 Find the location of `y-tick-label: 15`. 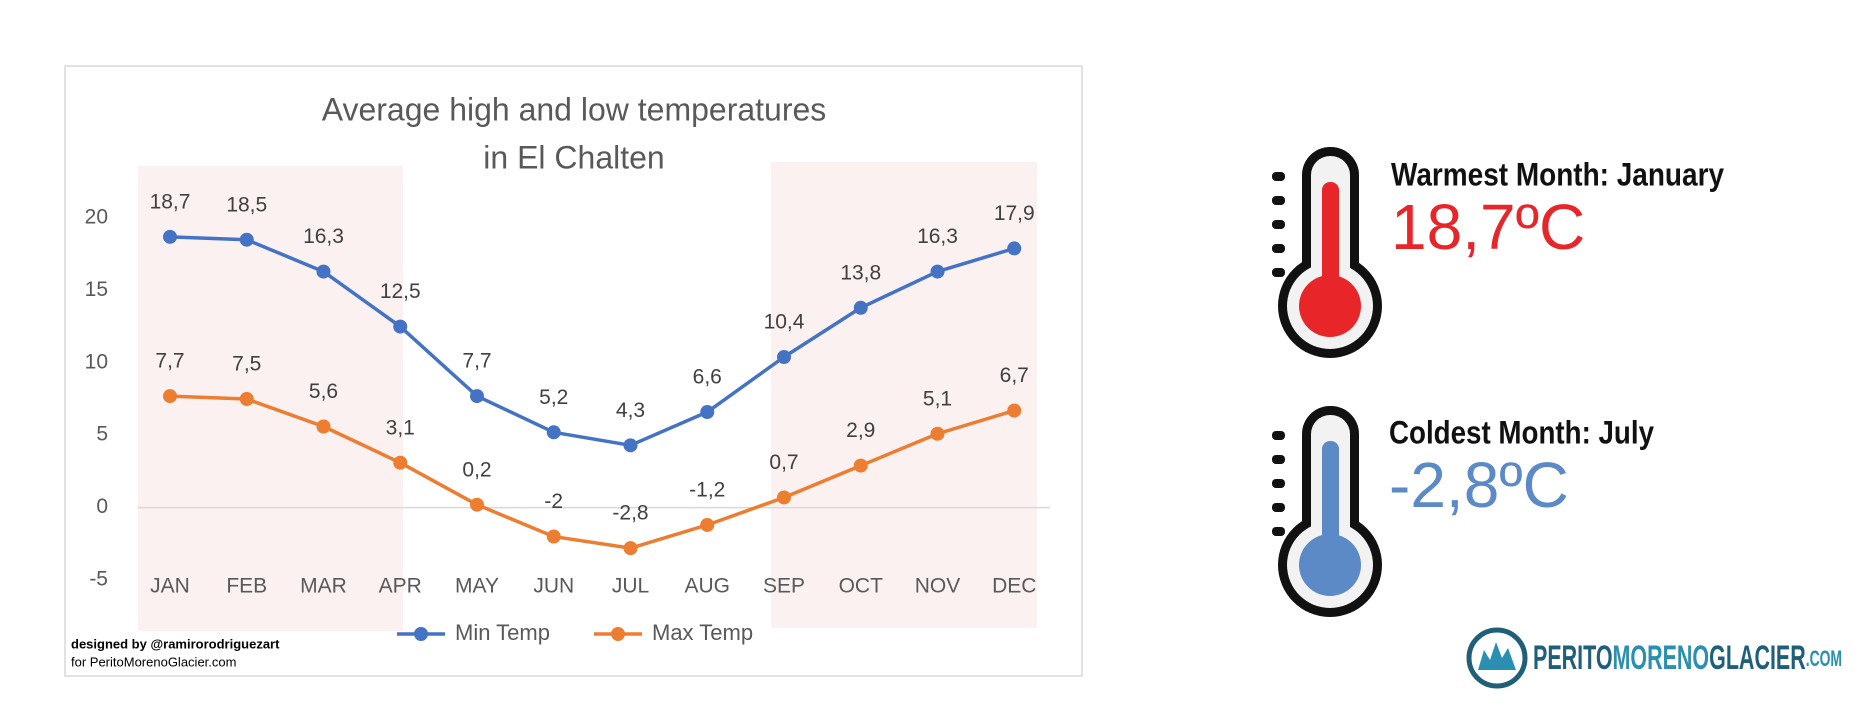

y-tick-label: 15 is located at coordinates (96, 289).